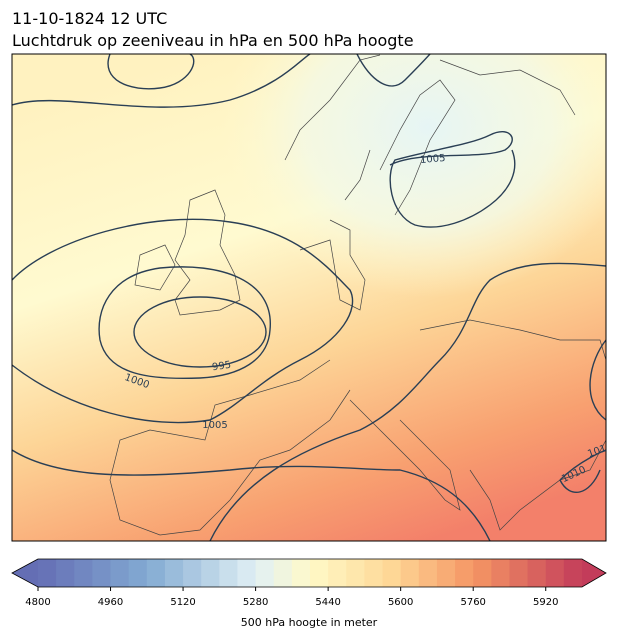  What do you see at coordinates (327, 602) in the screenshot?
I see `colorbar-tick-label: 5440` at bounding box center [327, 602].